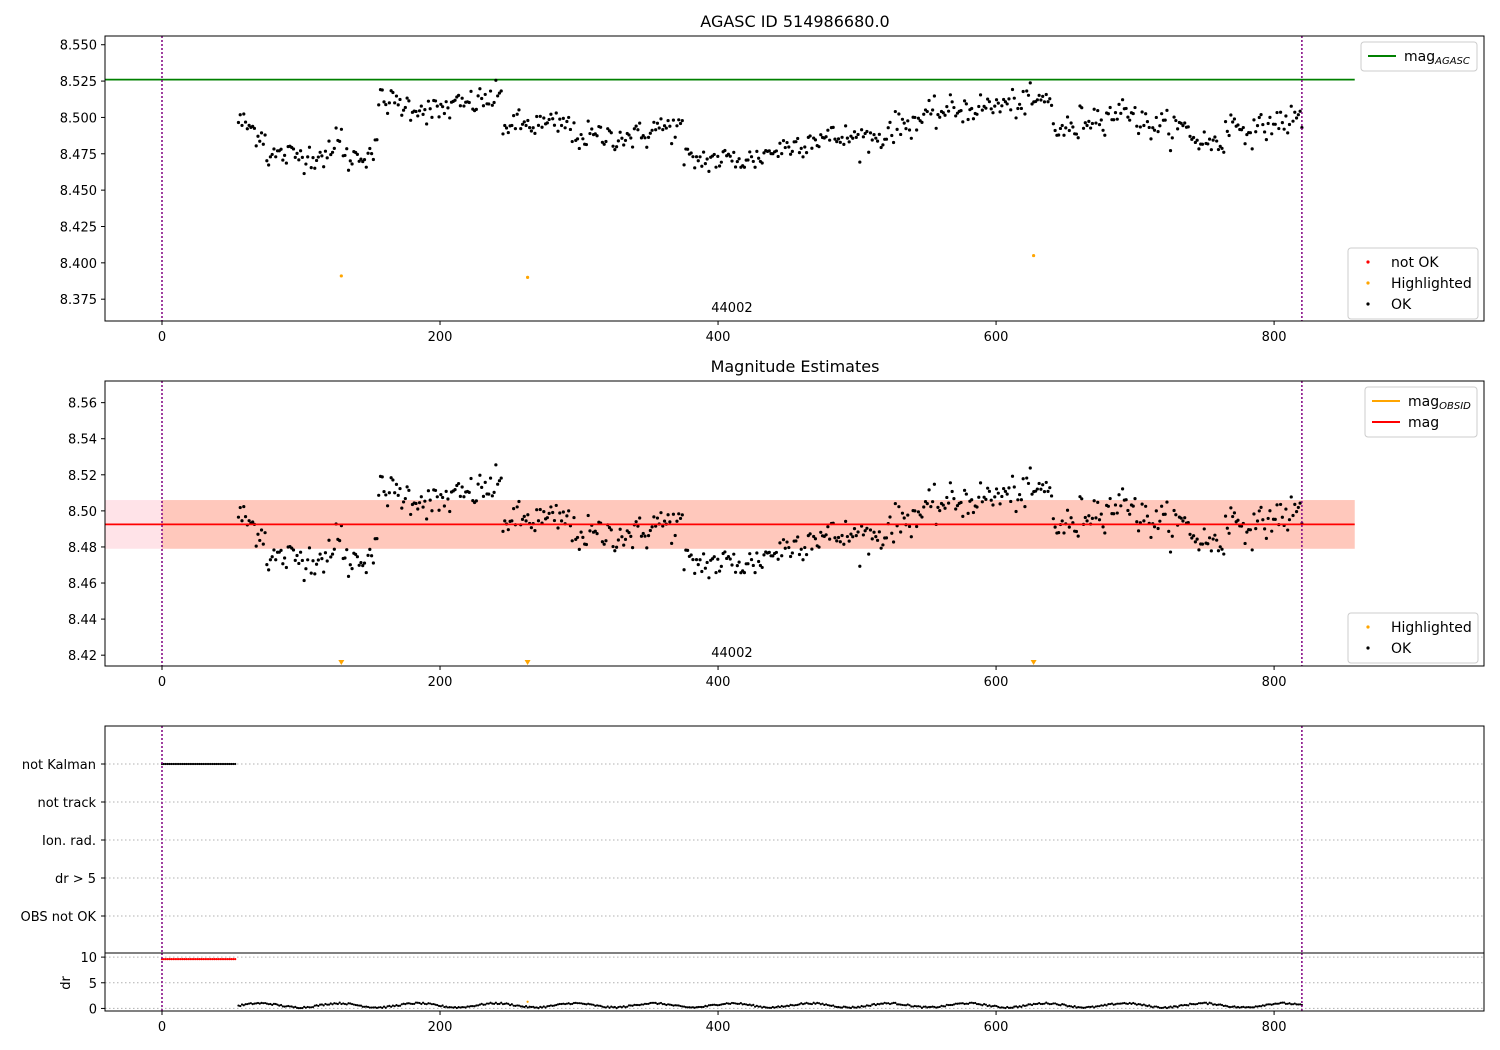 This screenshot has width=1500, height=1050. Describe the element at coordinates (1274, 337) in the screenshot. I see `x-tick-label: 800` at that location.